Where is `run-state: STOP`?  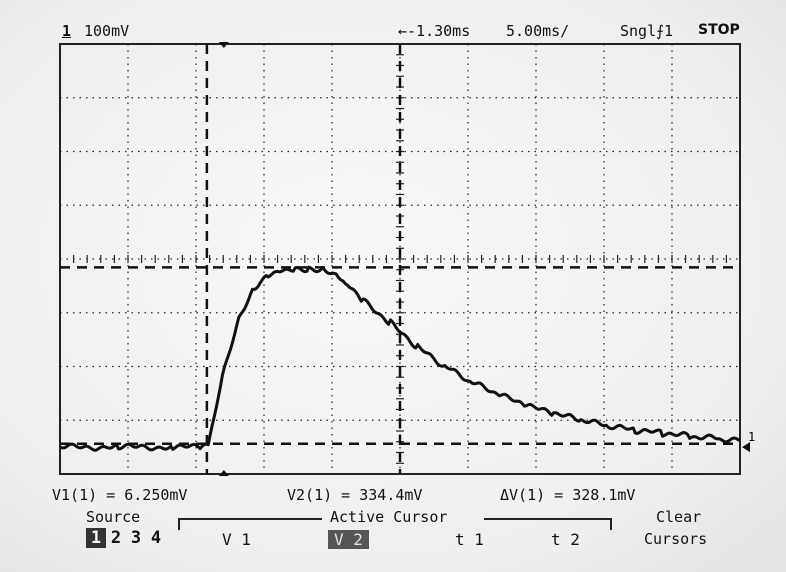 run-state: STOP is located at coordinates (719, 30).